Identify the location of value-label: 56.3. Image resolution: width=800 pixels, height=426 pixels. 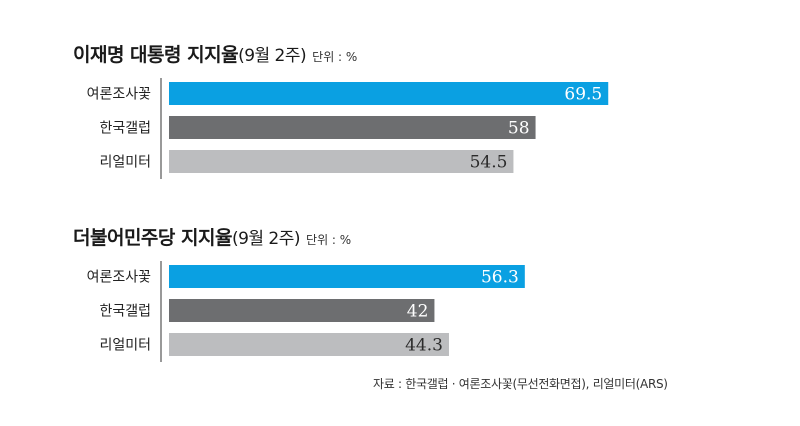
(500, 278).